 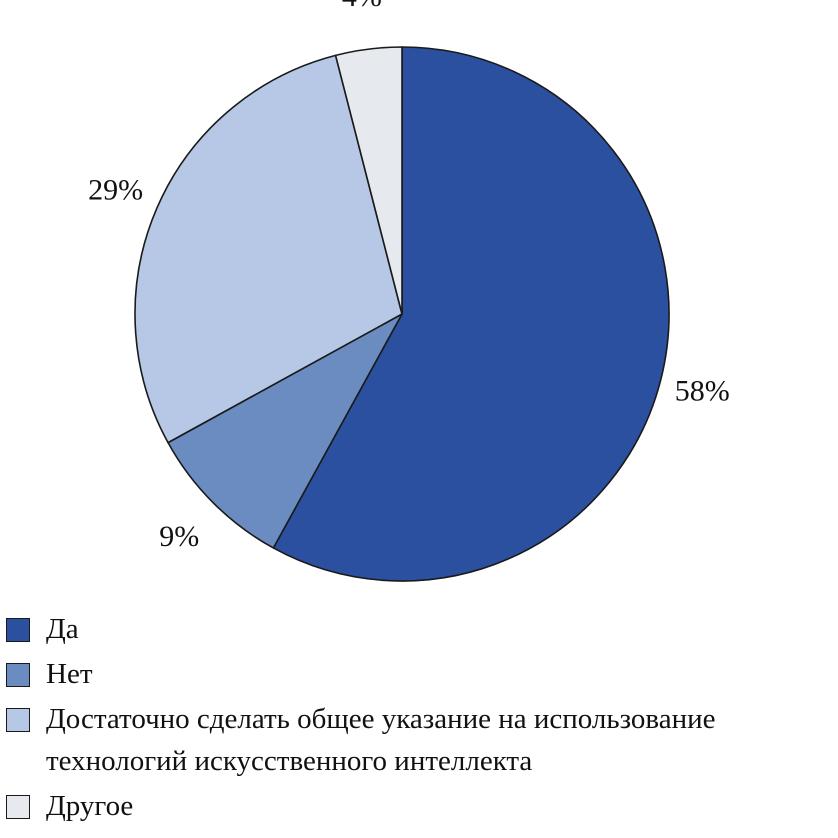 I want to click on pie-label-no: 9%, so click(x=179, y=536).